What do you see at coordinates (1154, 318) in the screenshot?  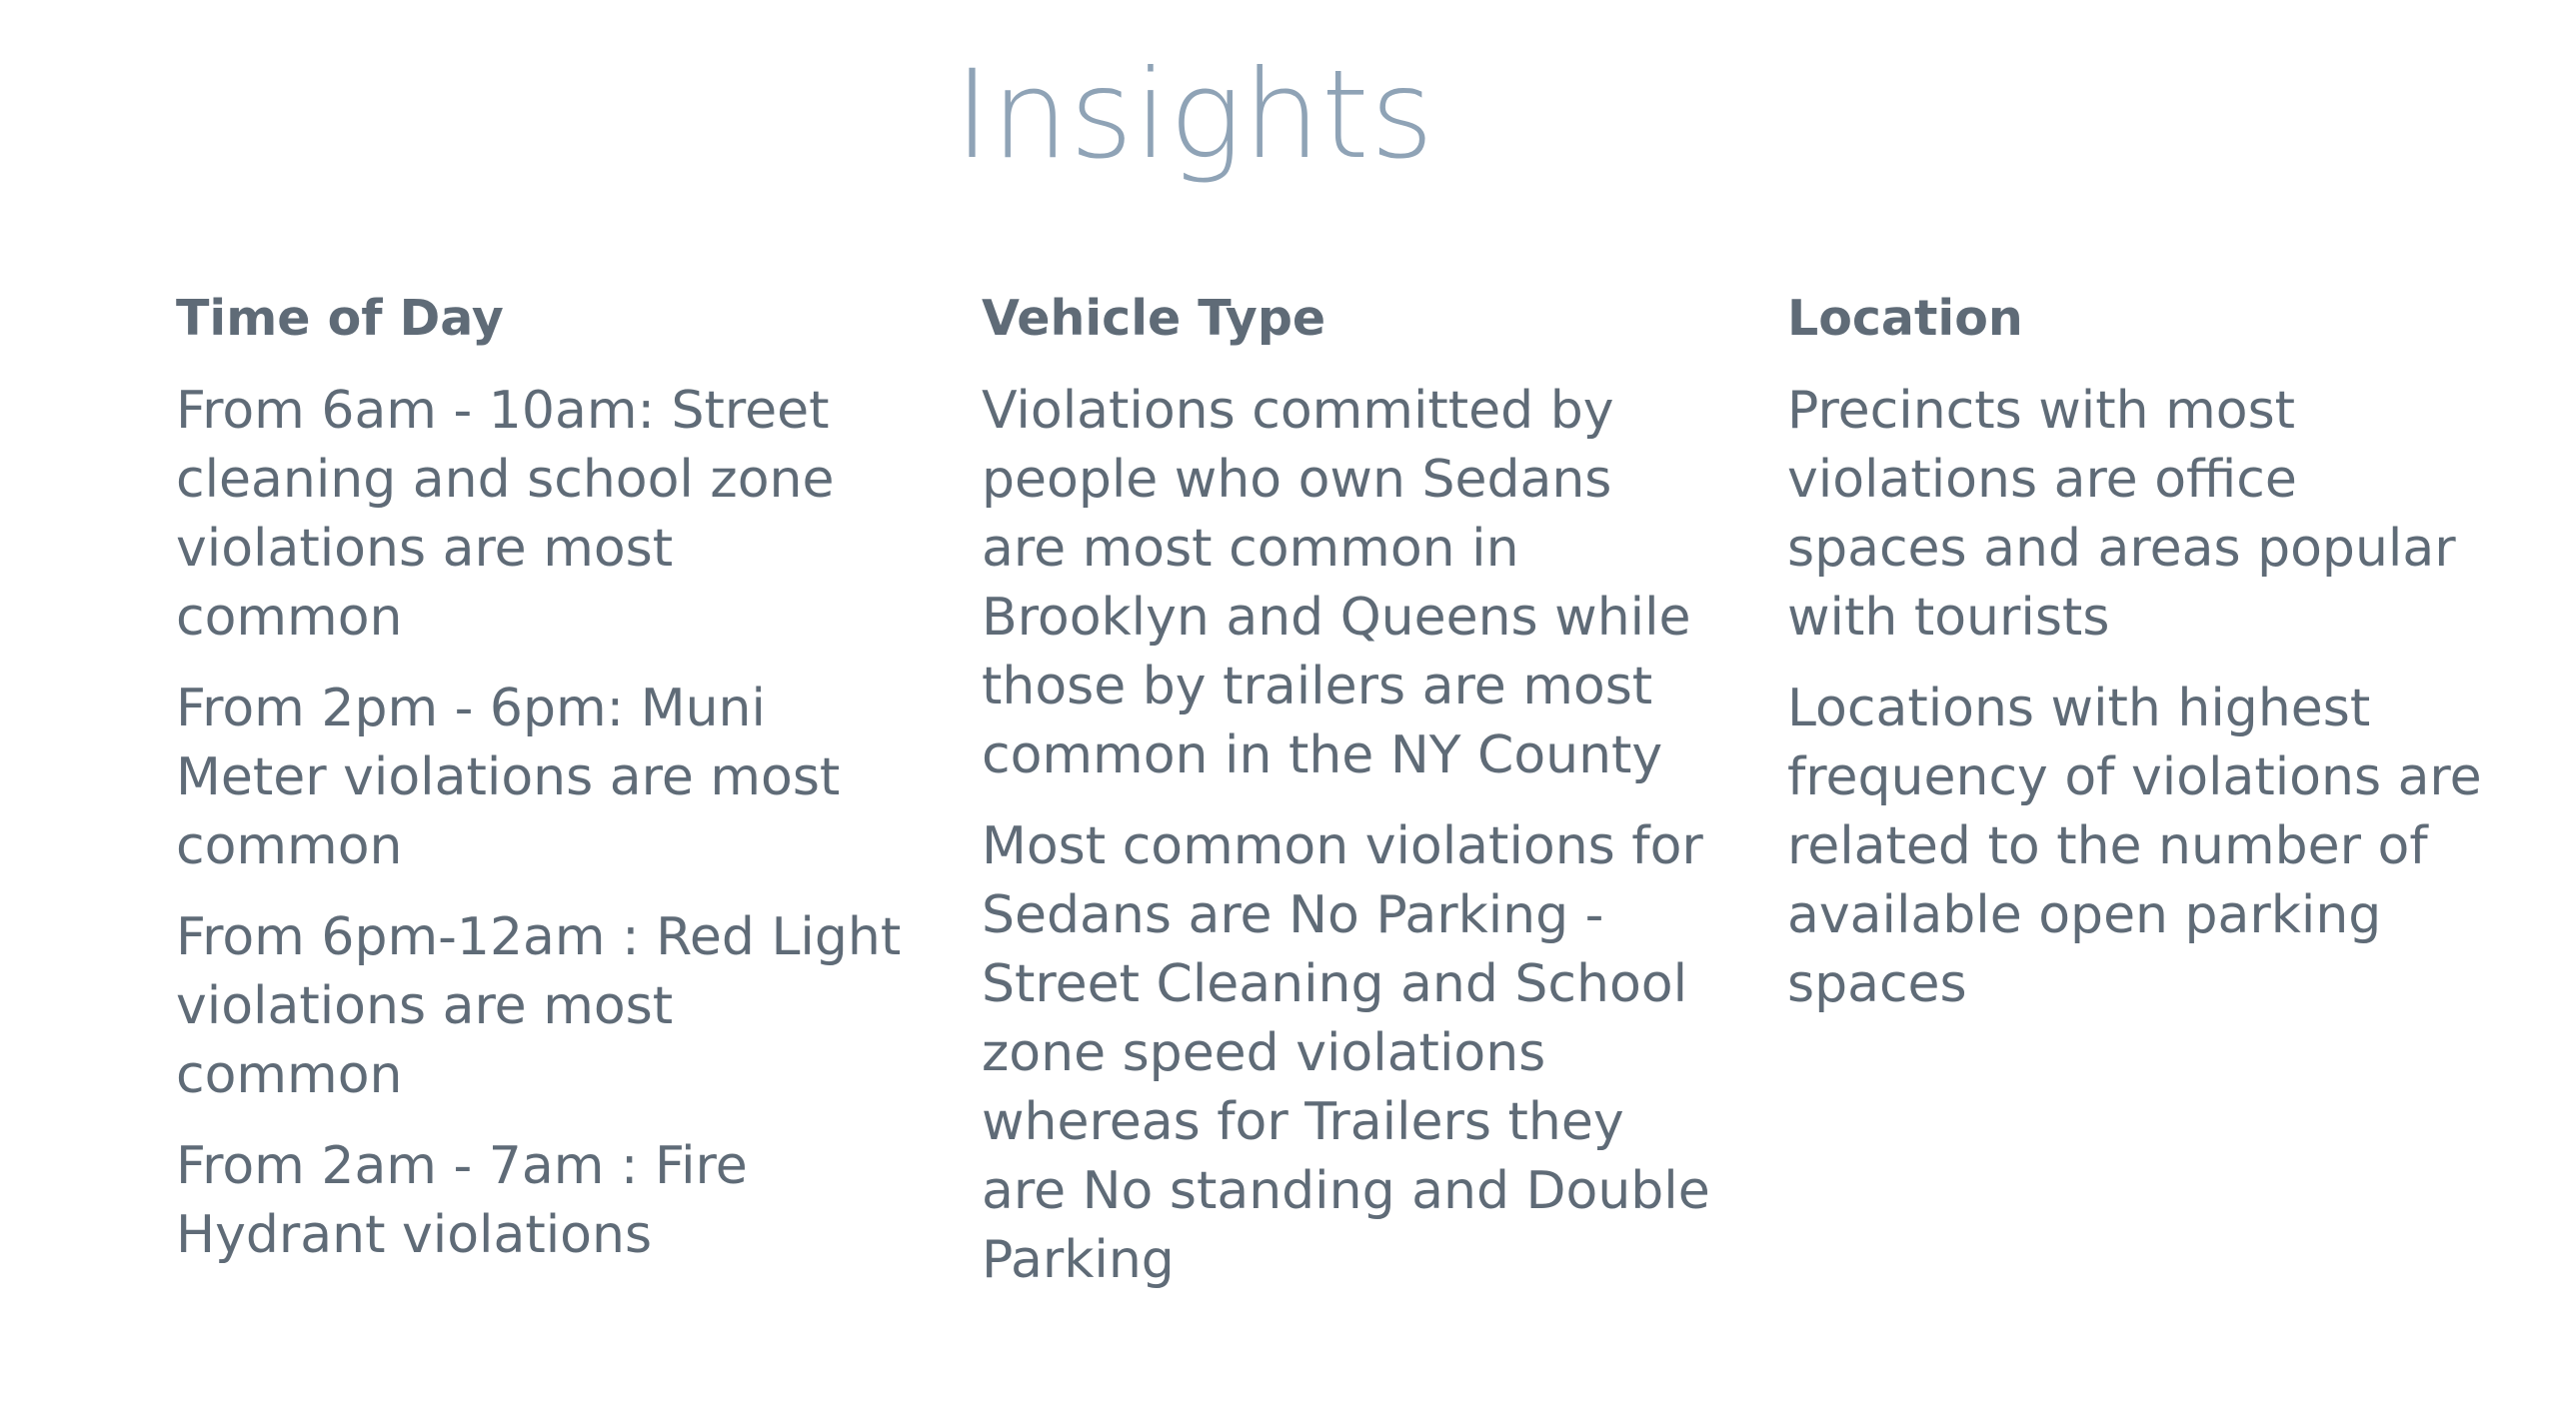 I see `column-heading: Vehicle Type` at bounding box center [1154, 318].